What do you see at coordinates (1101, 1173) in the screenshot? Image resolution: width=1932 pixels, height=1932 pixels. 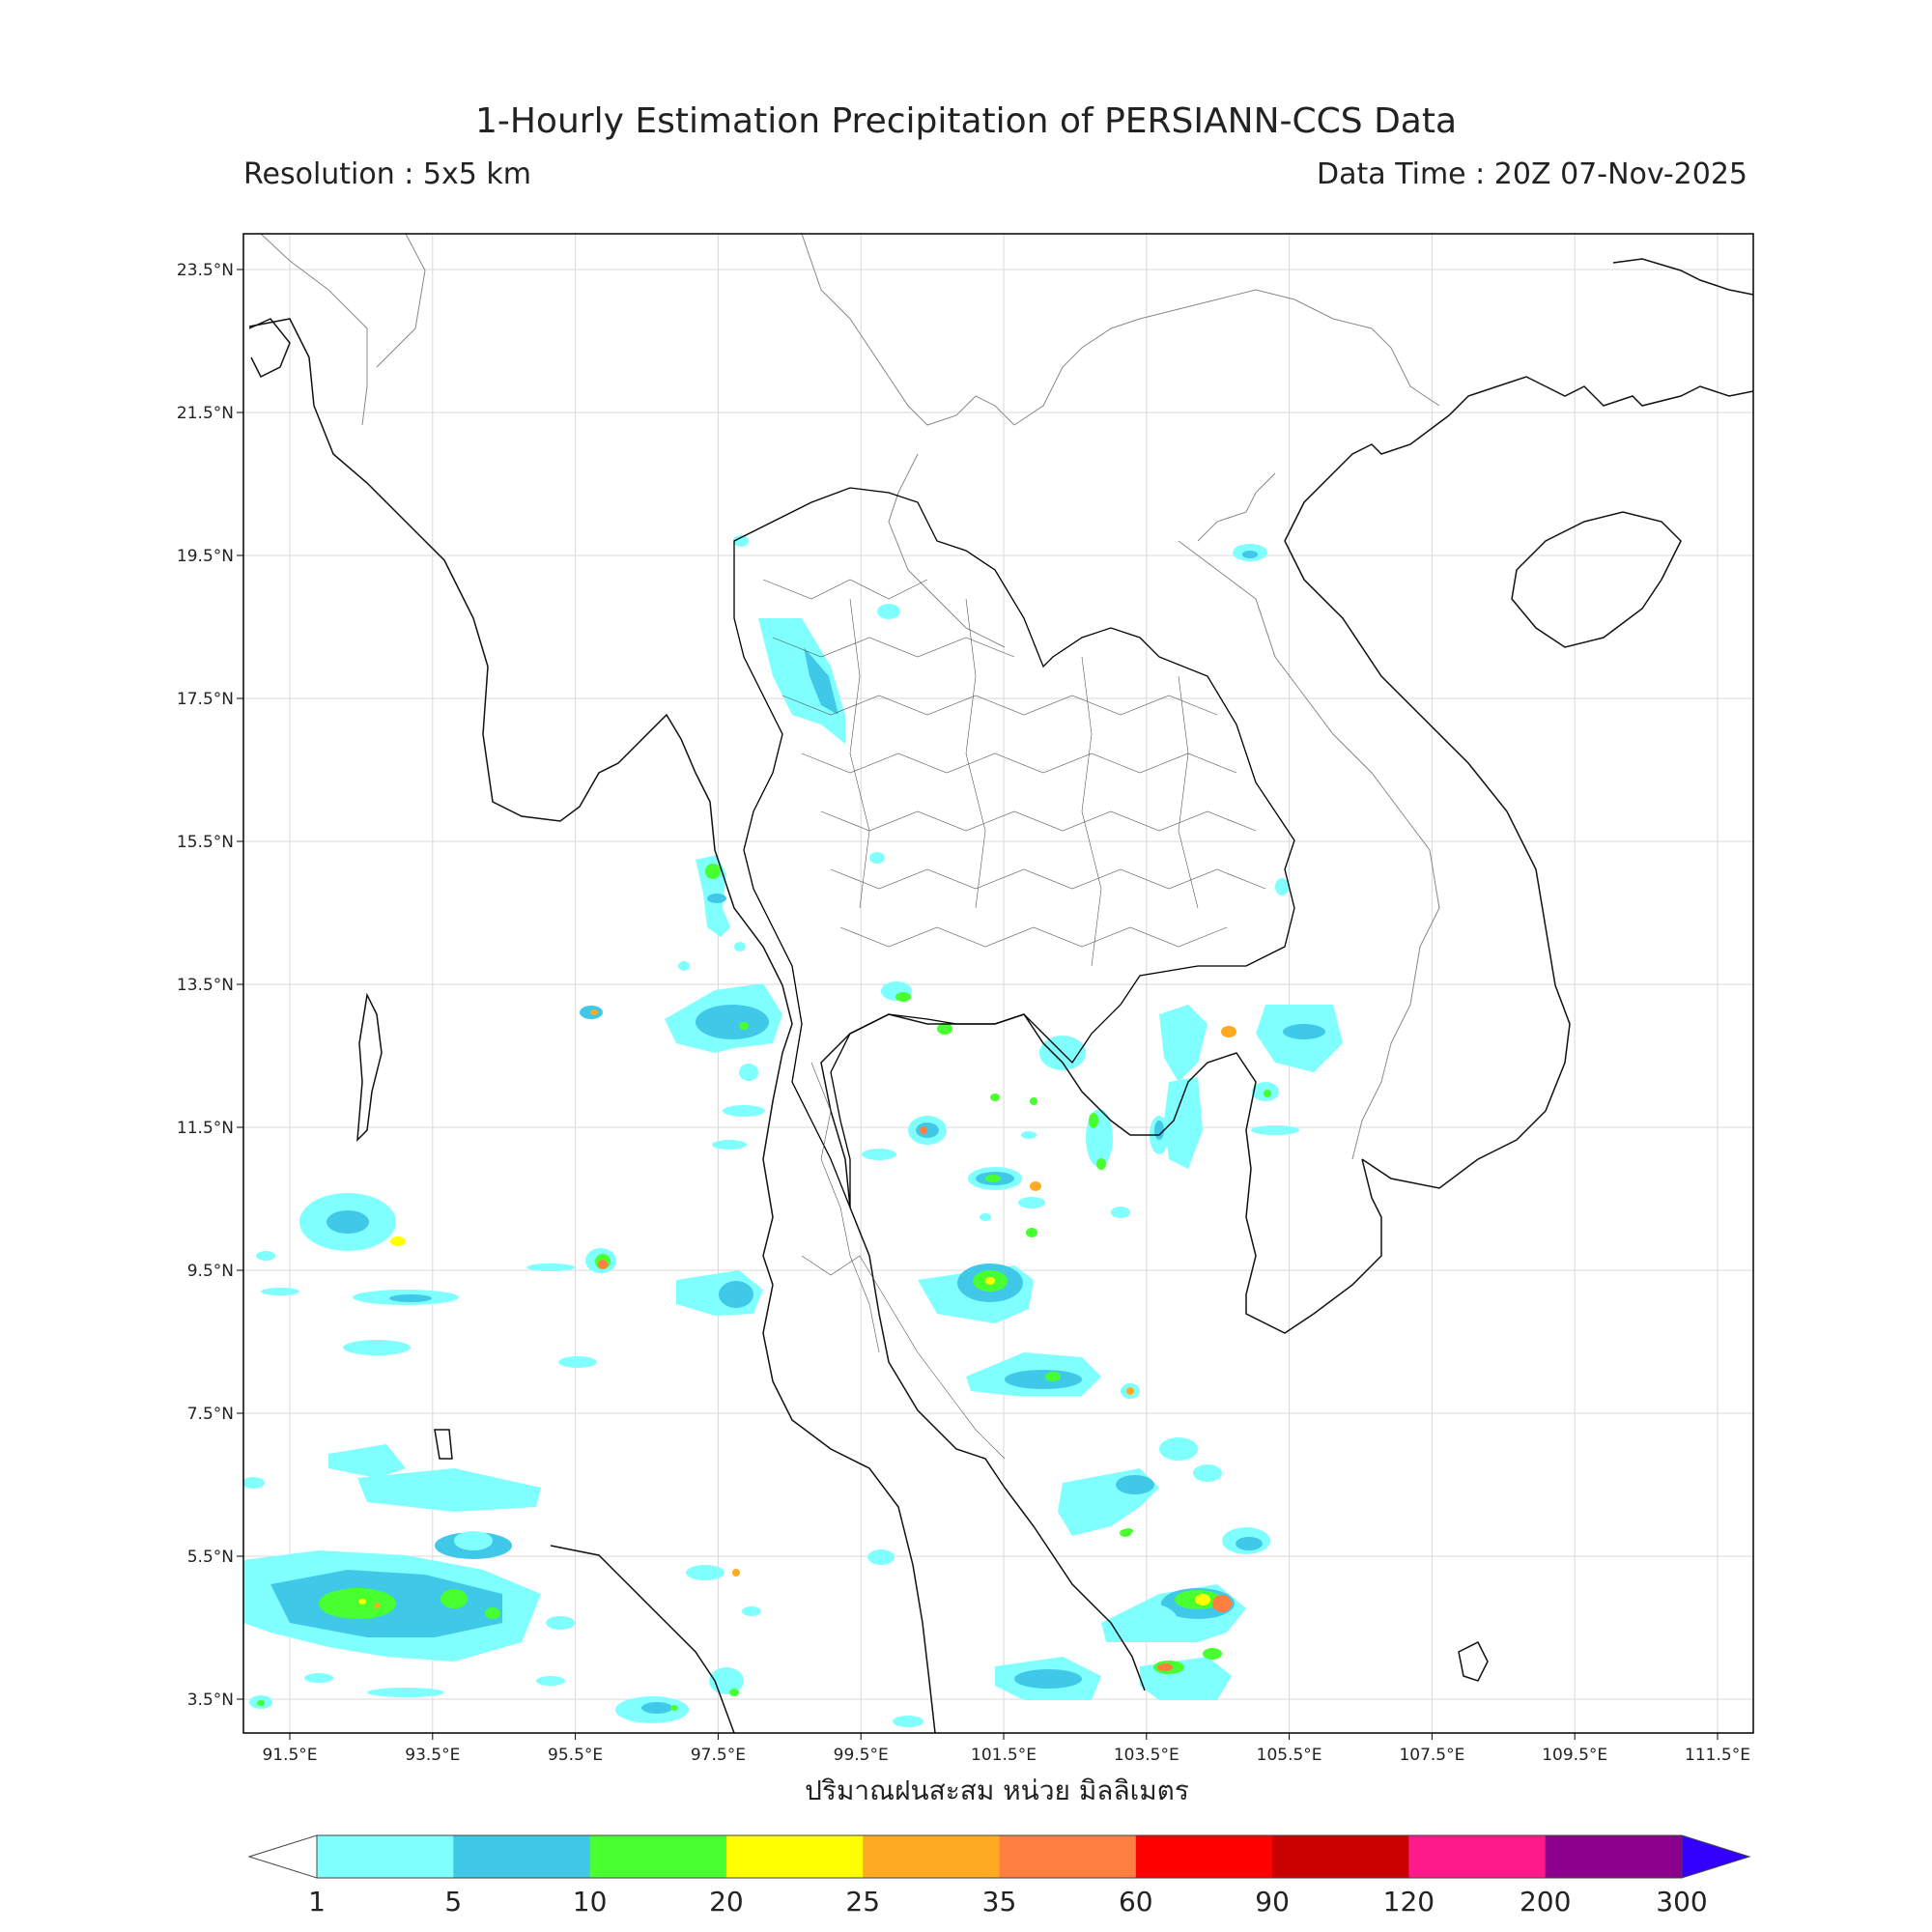 I see `gulf-thailand-coast` at bounding box center [1101, 1173].